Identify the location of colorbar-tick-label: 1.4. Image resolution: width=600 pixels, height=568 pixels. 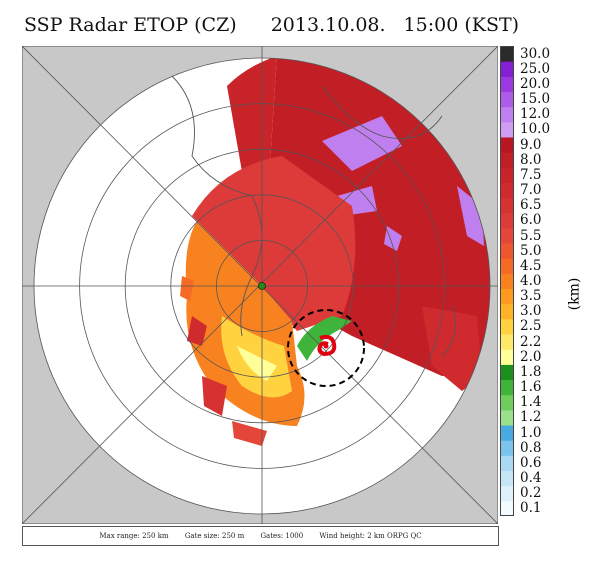
(531, 402).